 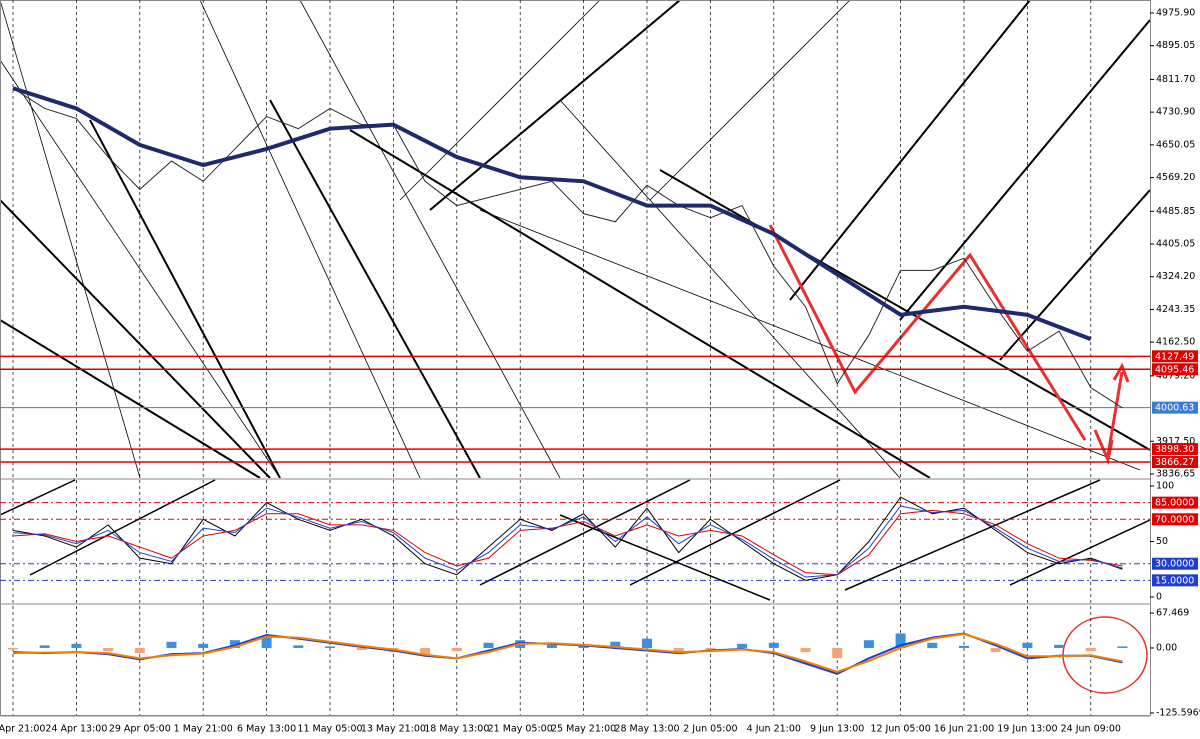 I want to click on x-tick-label: 29 Apr 05:00, so click(x=140, y=729).